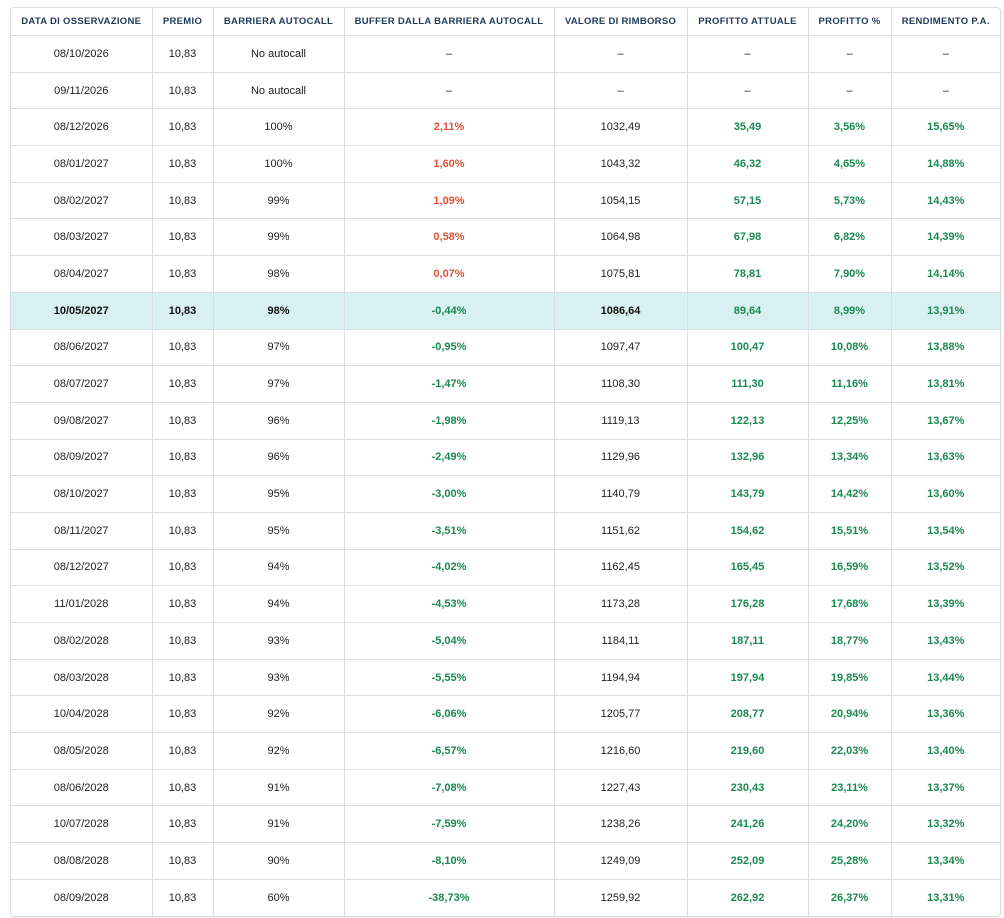 Image resolution: width=1004 pixels, height=918 pixels. What do you see at coordinates (748, 604) in the screenshot?
I see `cell-current-profit: 176,28` at bounding box center [748, 604].